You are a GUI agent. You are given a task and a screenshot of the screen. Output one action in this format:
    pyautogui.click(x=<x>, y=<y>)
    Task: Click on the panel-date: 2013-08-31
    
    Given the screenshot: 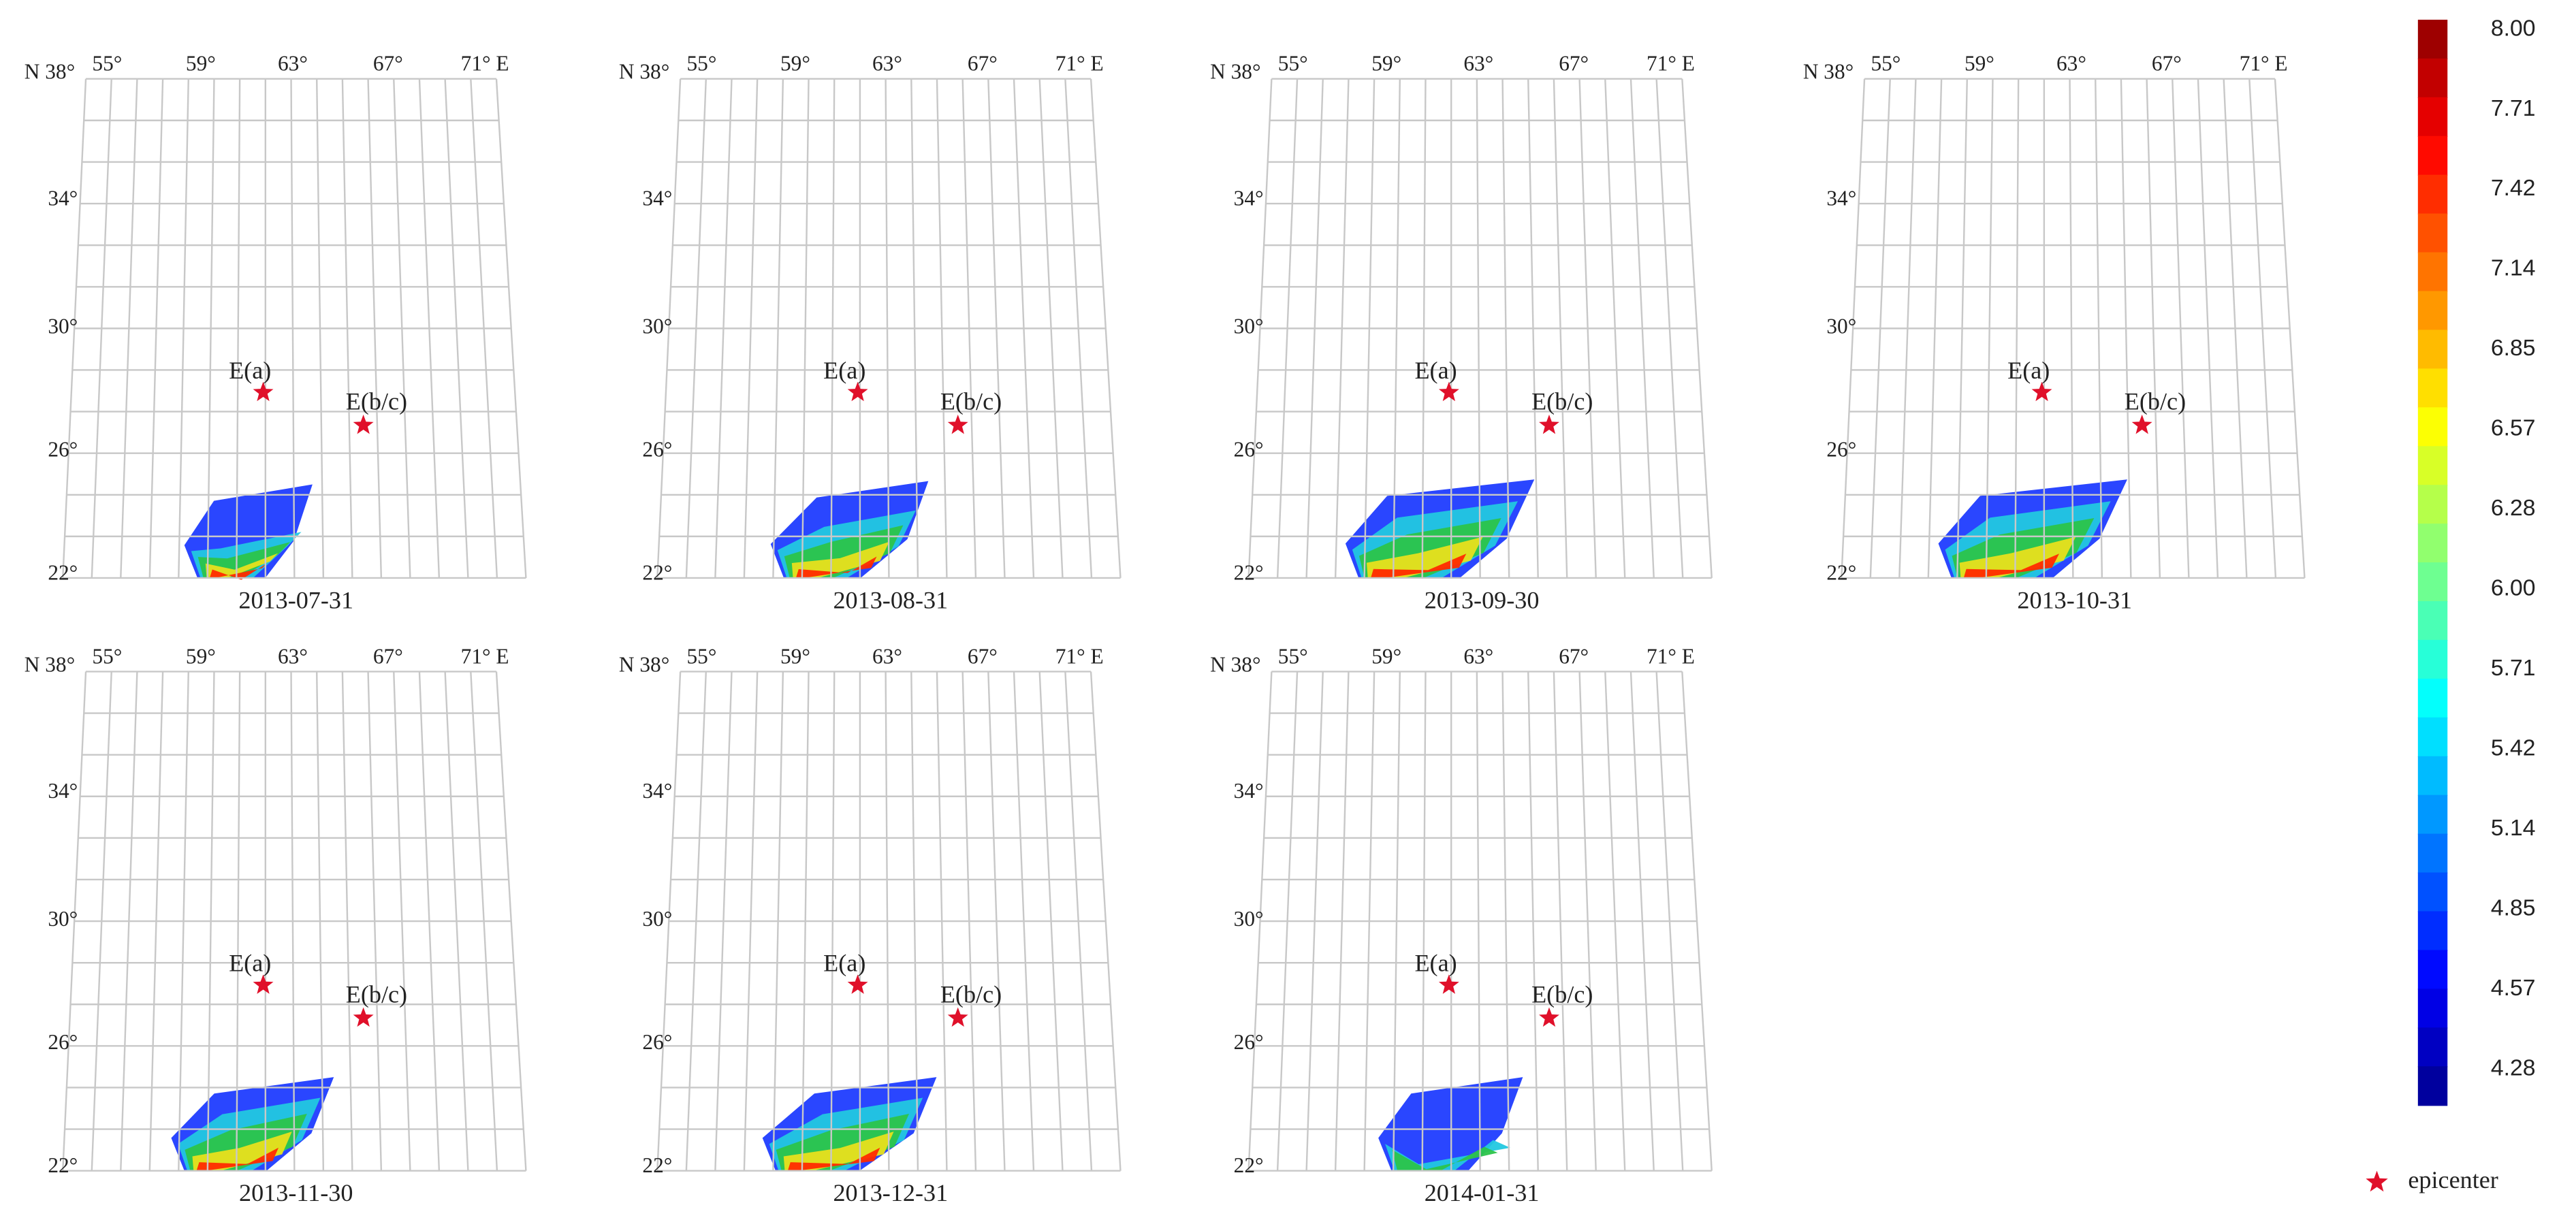 What is the action you would take?
    pyautogui.click(x=890, y=599)
    